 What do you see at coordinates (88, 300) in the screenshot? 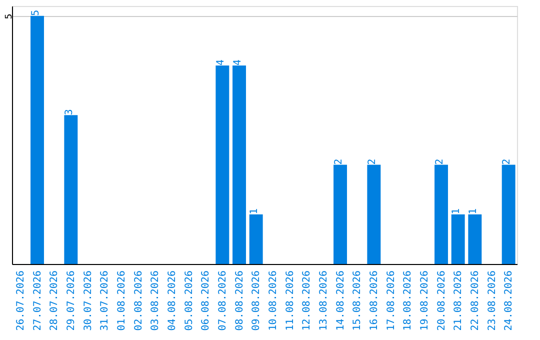
I see `x-tick-label: 30.07.2026` at bounding box center [88, 300].